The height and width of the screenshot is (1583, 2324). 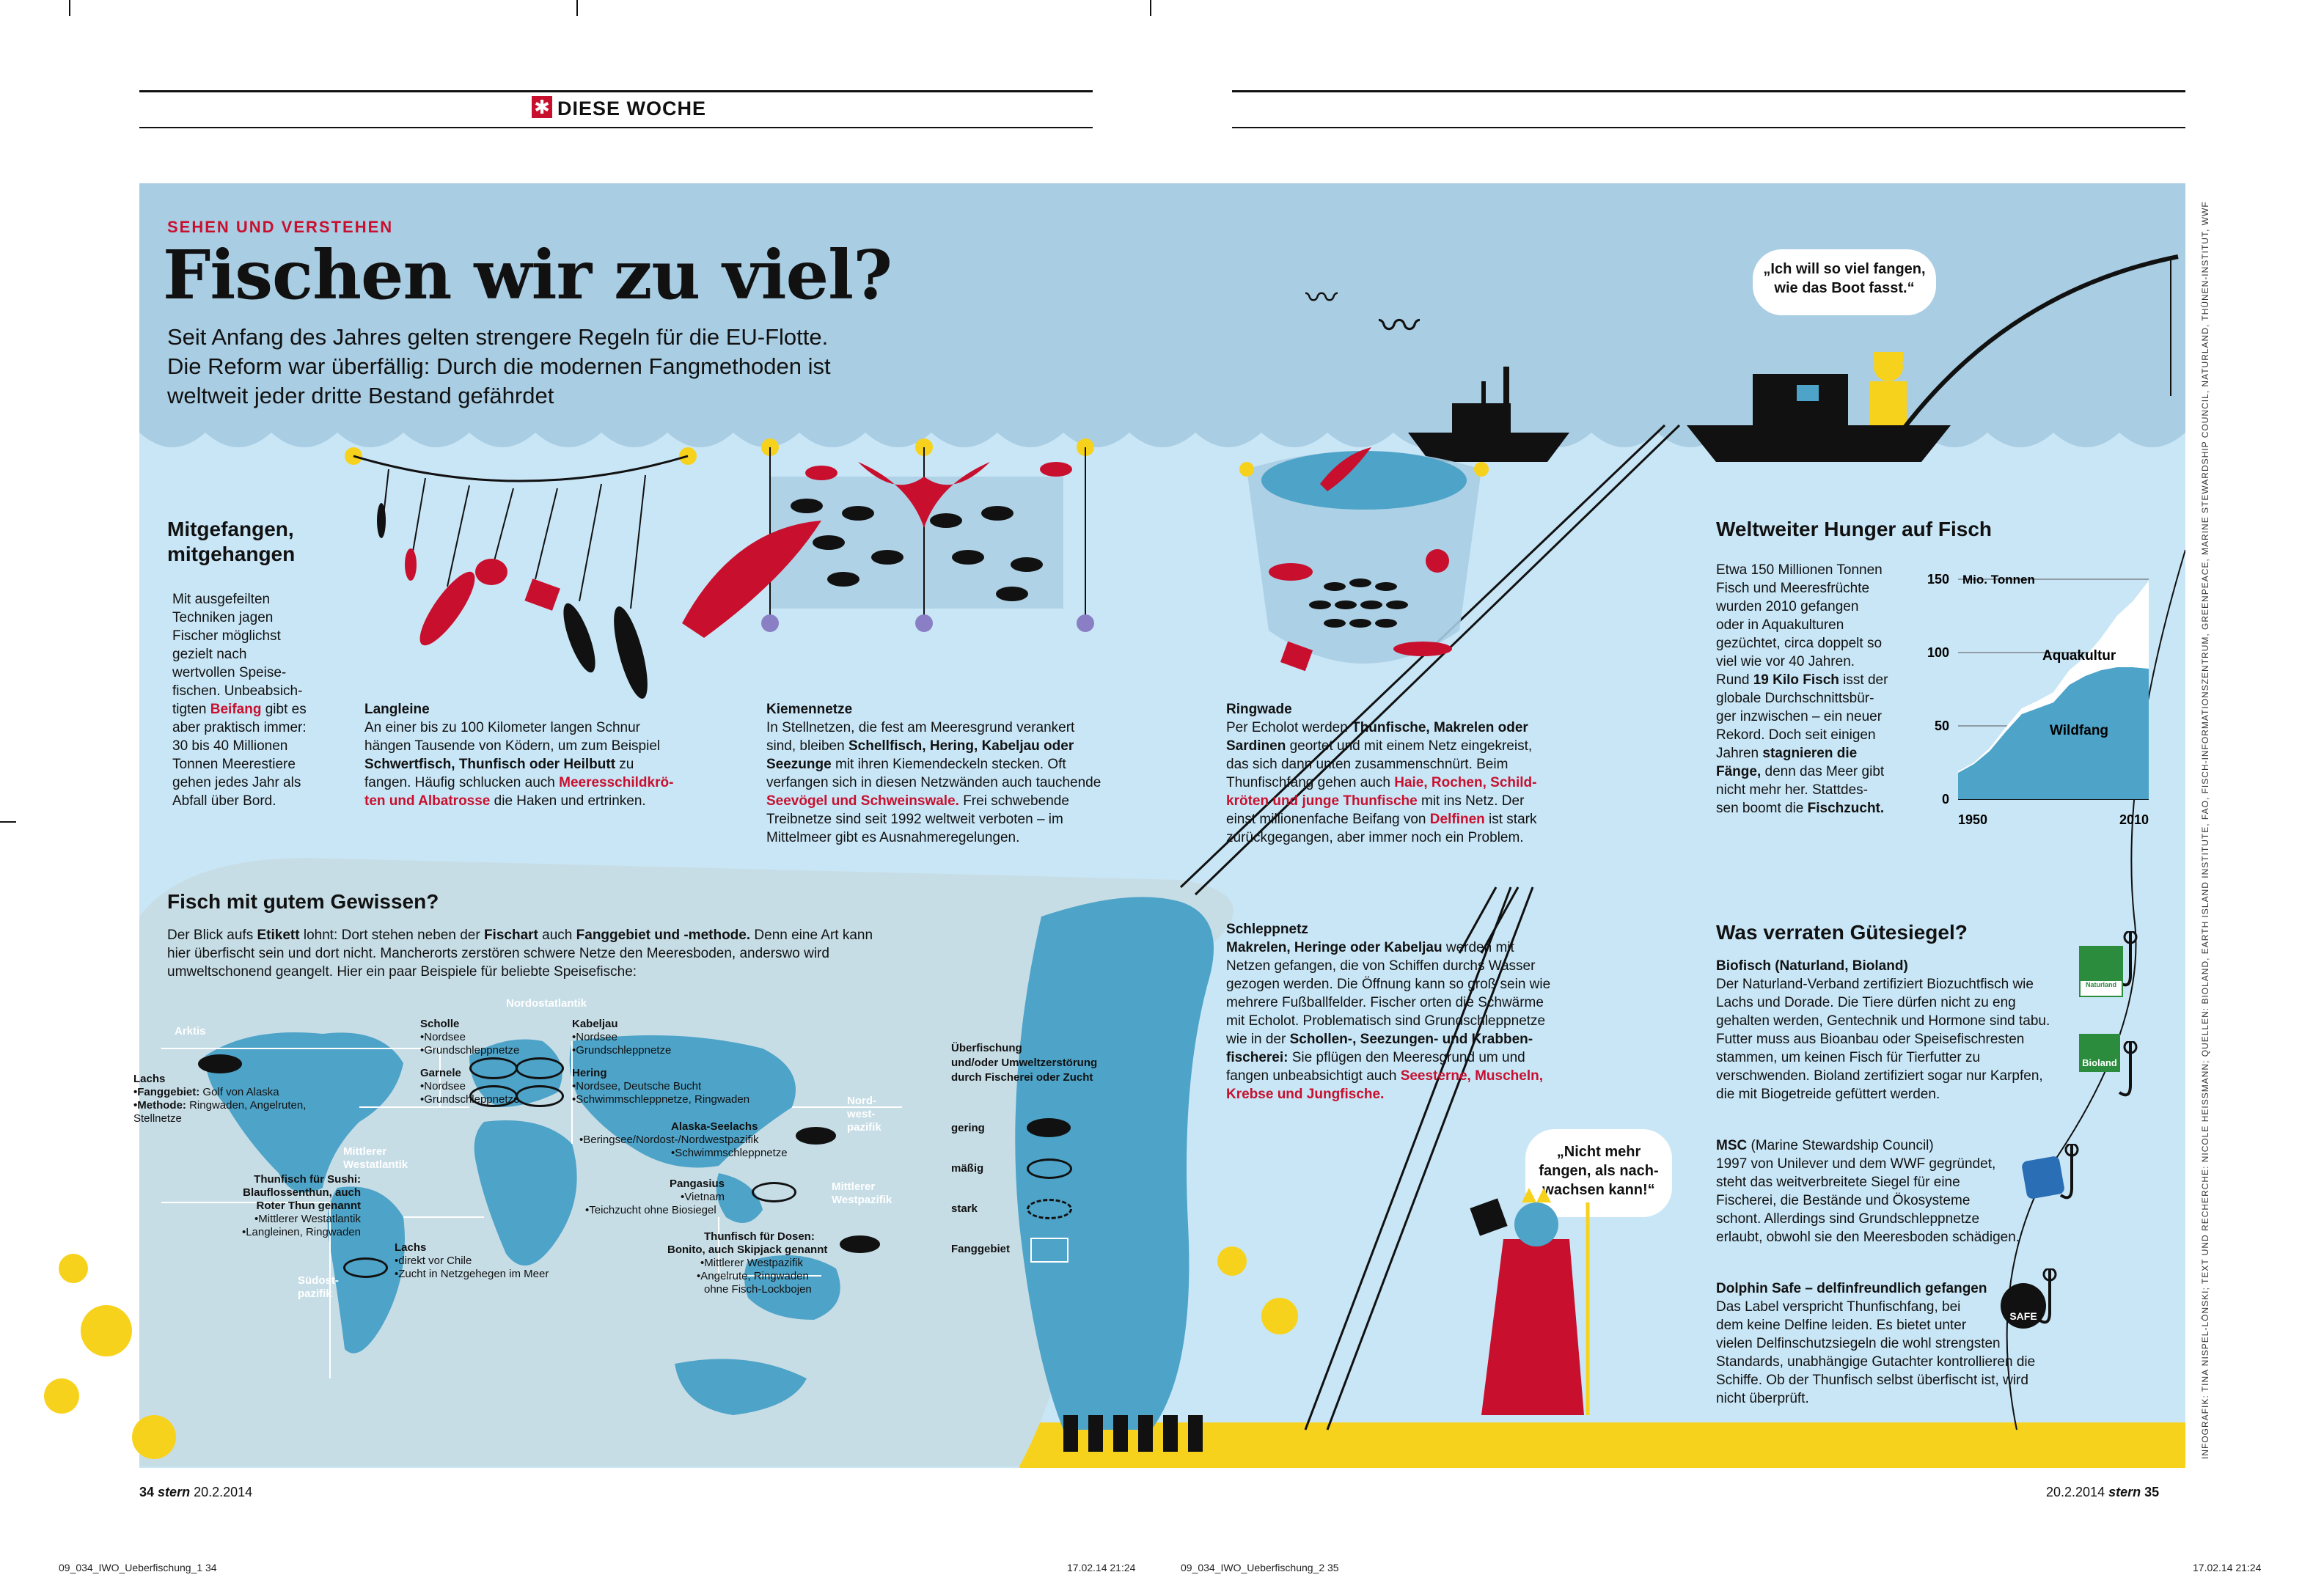 What do you see at coordinates (864, 1127) in the screenshot?
I see `region-line: pazifik` at bounding box center [864, 1127].